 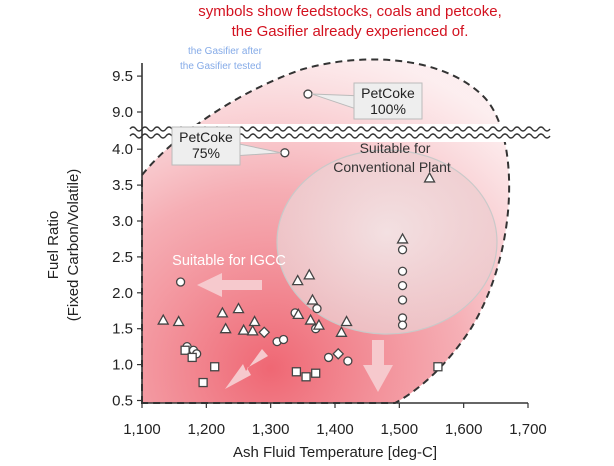 What do you see at coordinates (225, 51) in the screenshot?
I see `caption-fragment-1: the Gasifier after` at bounding box center [225, 51].